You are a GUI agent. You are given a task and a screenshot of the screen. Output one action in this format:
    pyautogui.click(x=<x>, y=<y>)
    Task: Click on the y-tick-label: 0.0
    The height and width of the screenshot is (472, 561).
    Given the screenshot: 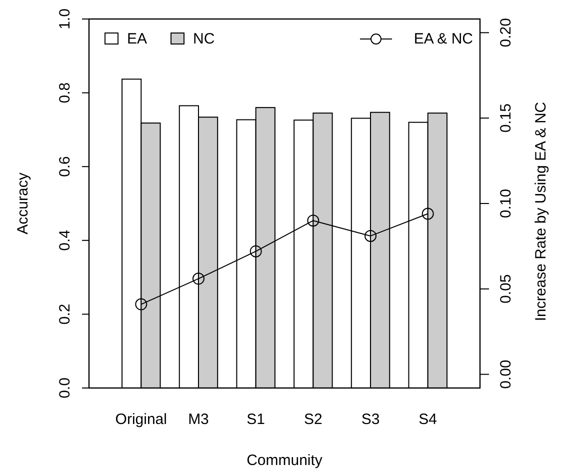 What is the action you would take?
    pyautogui.click(x=65, y=388)
    